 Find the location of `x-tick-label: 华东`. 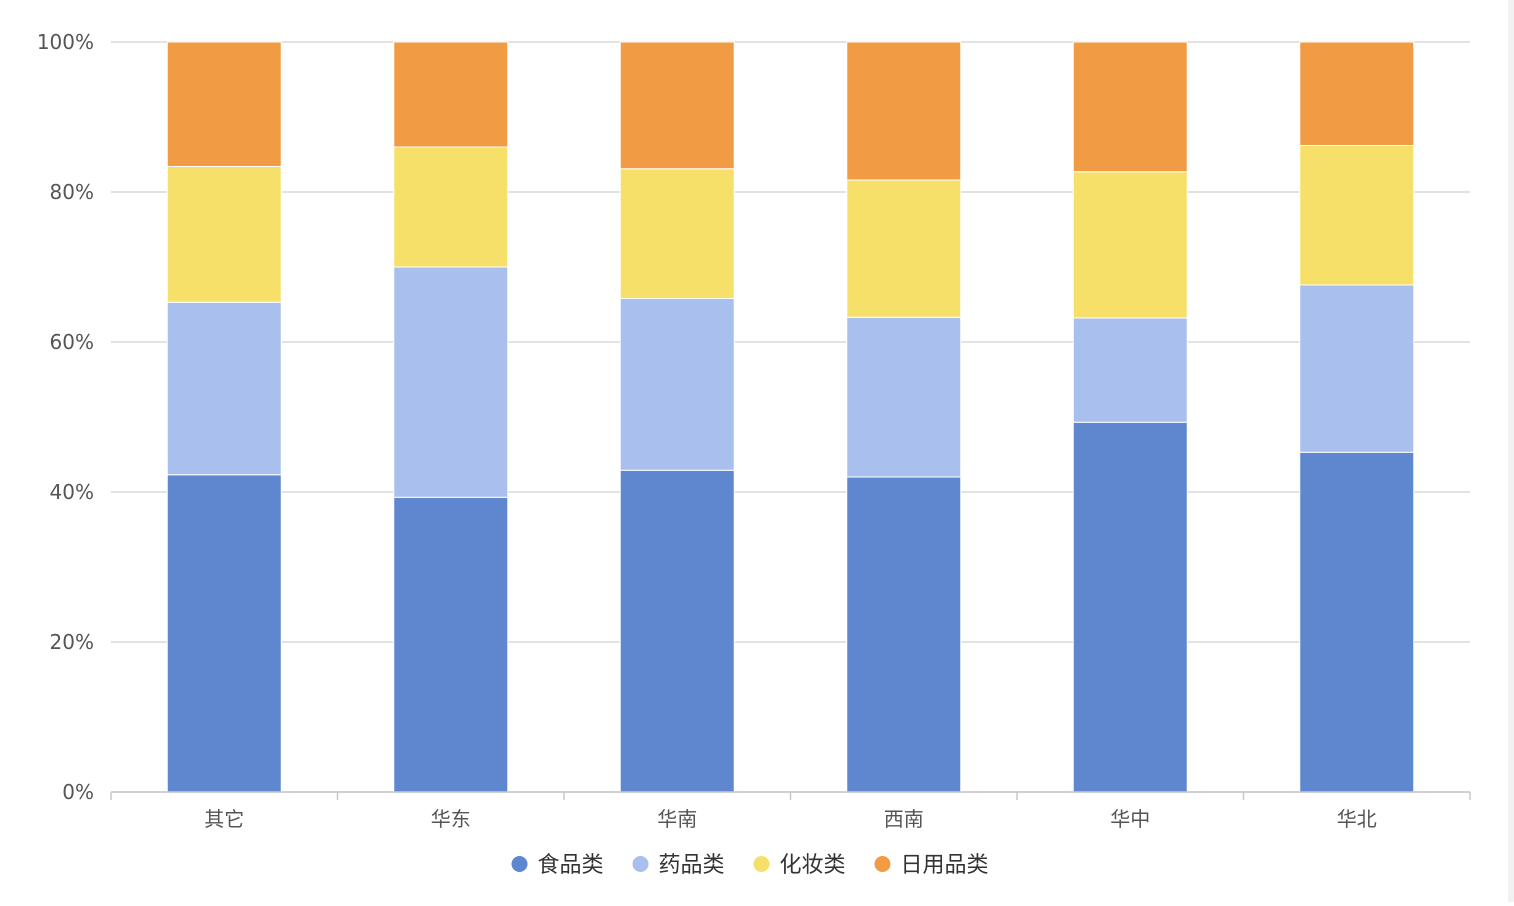

x-tick-label: 华东 is located at coordinates (451, 819).